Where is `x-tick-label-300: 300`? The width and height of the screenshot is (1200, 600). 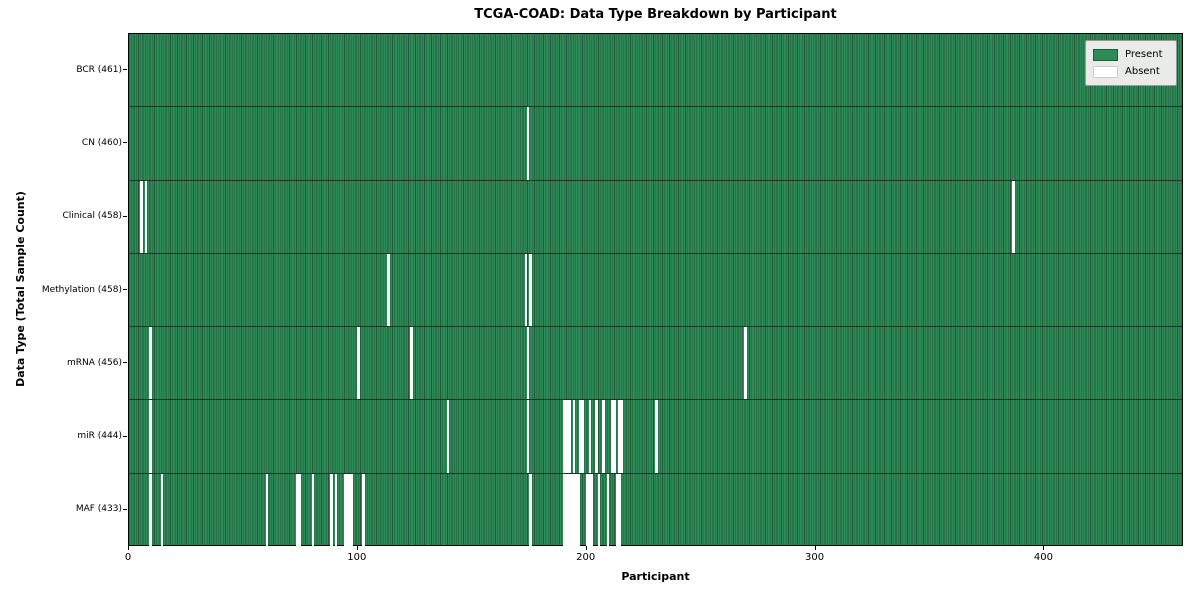 x-tick-label-300: 300 is located at coordinates (815, 557).